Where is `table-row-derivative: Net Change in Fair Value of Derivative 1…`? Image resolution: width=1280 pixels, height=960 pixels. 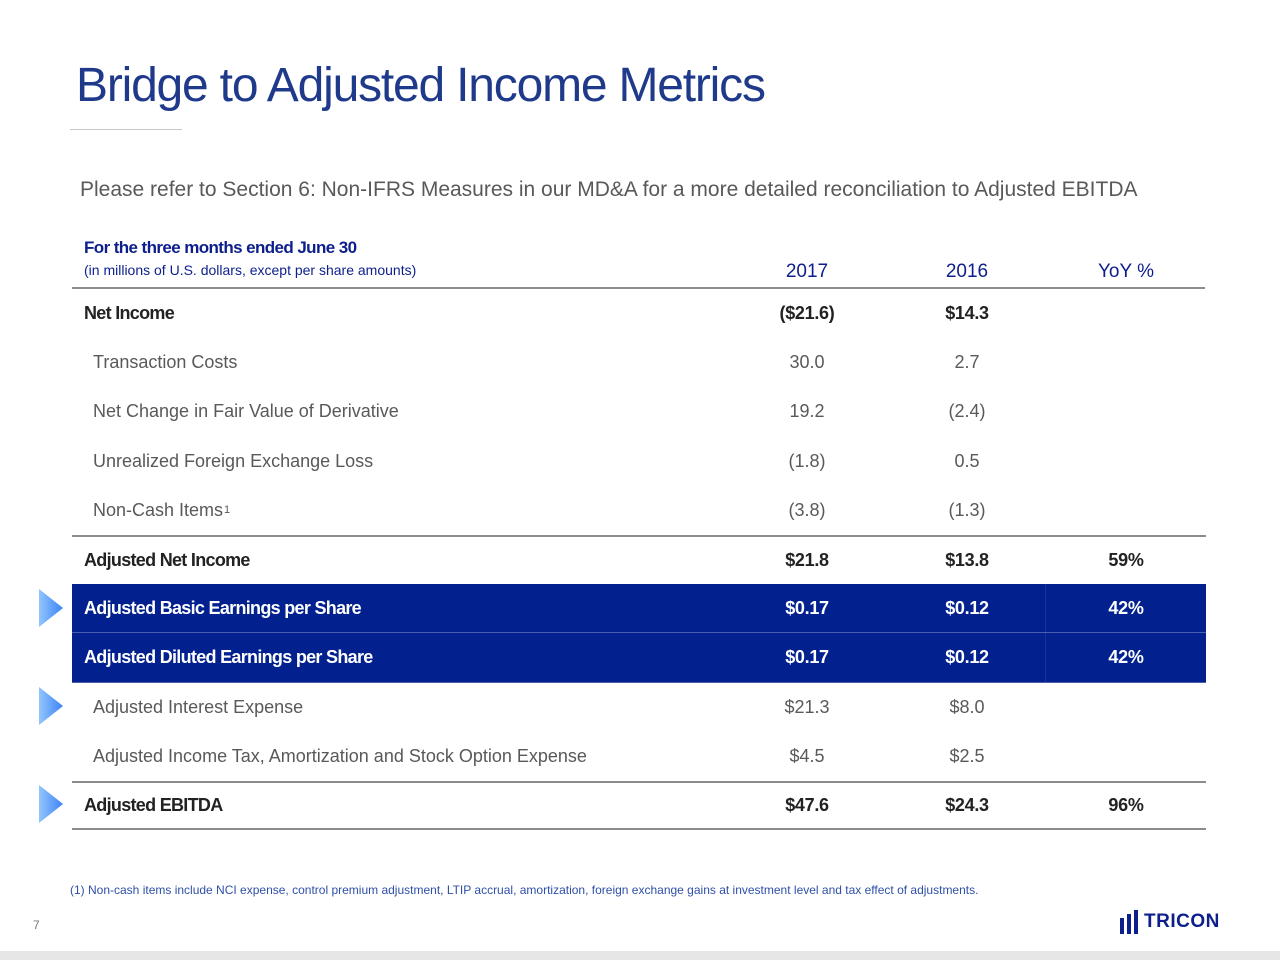 table-row-derivative: Net Change in Fair Value of Derivative 1… is located at coordinates (639, 411).